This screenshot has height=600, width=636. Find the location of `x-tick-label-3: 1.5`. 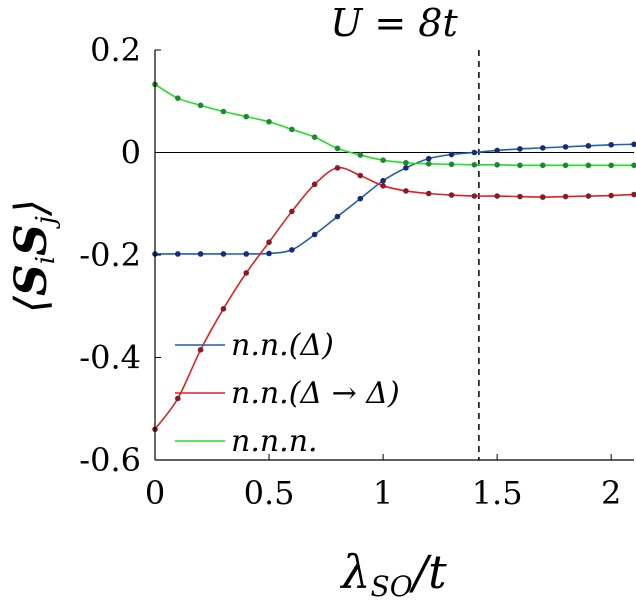

x-tick-label-3: 1.5 is located at coordinates (497, 493).